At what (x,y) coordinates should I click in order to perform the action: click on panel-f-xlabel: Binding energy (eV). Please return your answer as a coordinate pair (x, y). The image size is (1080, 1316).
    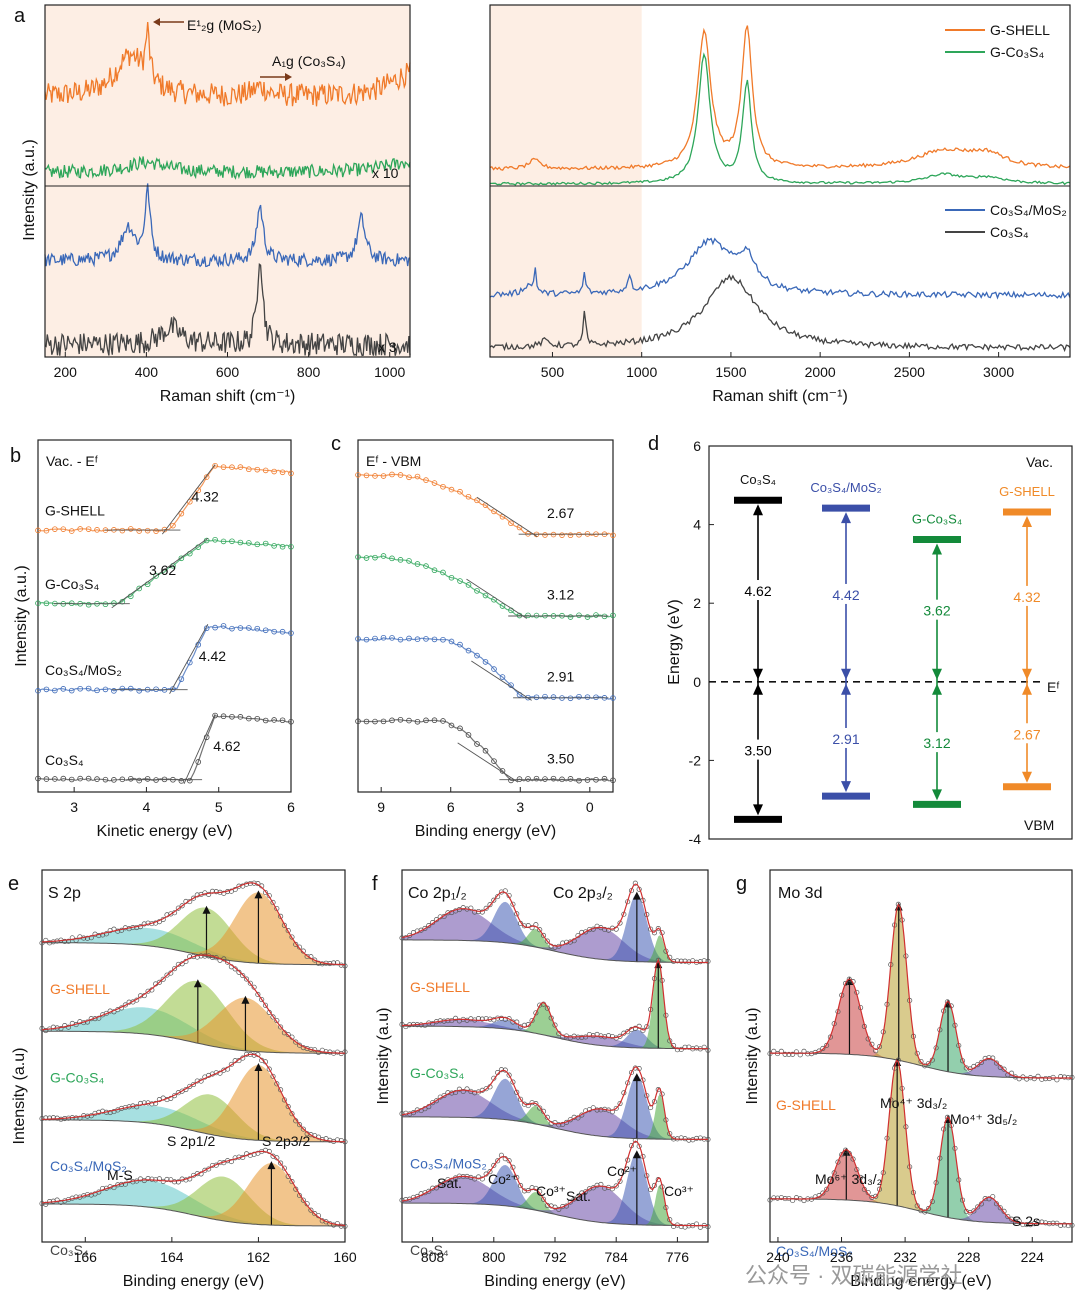
    Looking at the image, I should click on (554, 1281).